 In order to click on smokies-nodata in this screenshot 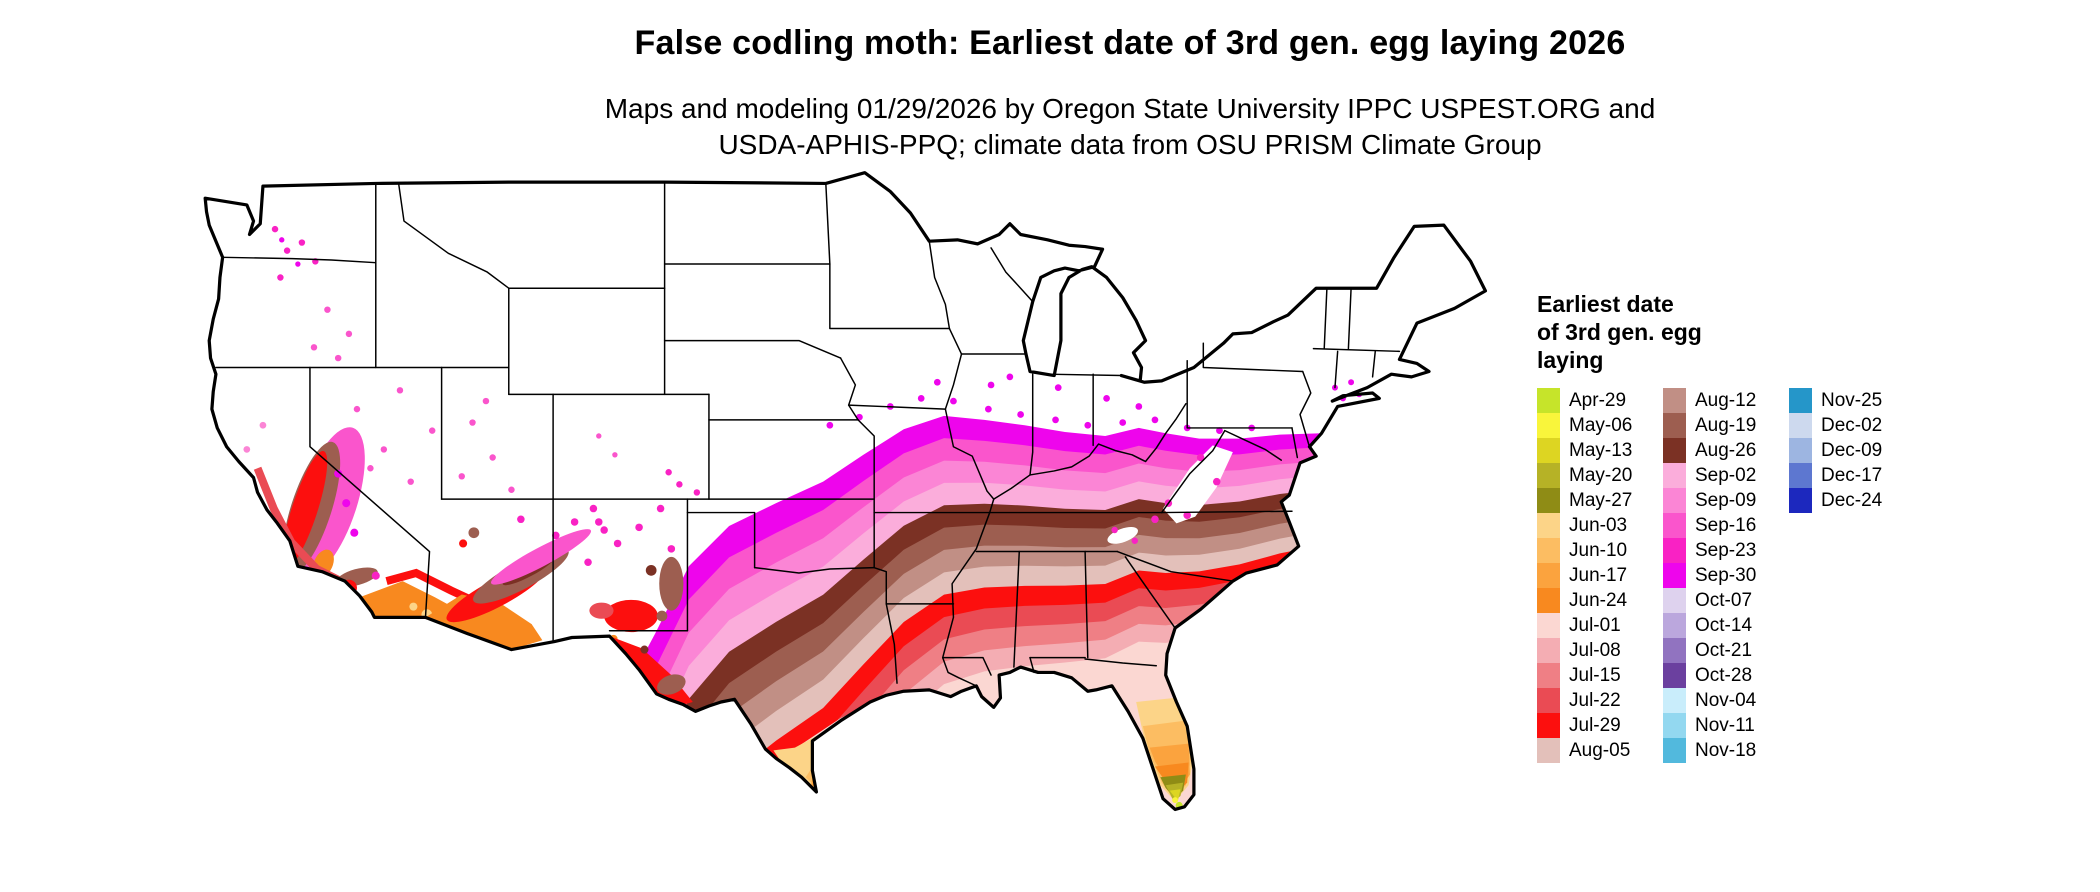, I will do `click(1123, 535)`.